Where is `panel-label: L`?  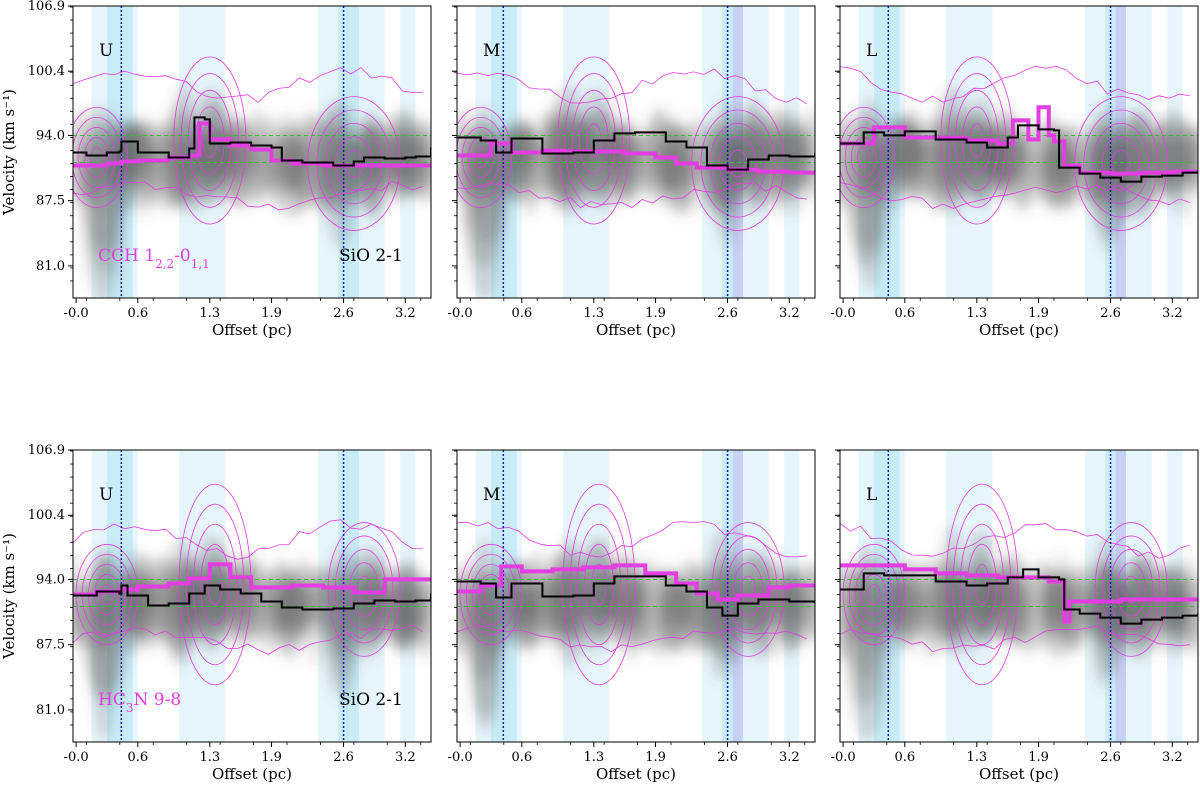 panel-label: L is located at coordinates (871, 51).